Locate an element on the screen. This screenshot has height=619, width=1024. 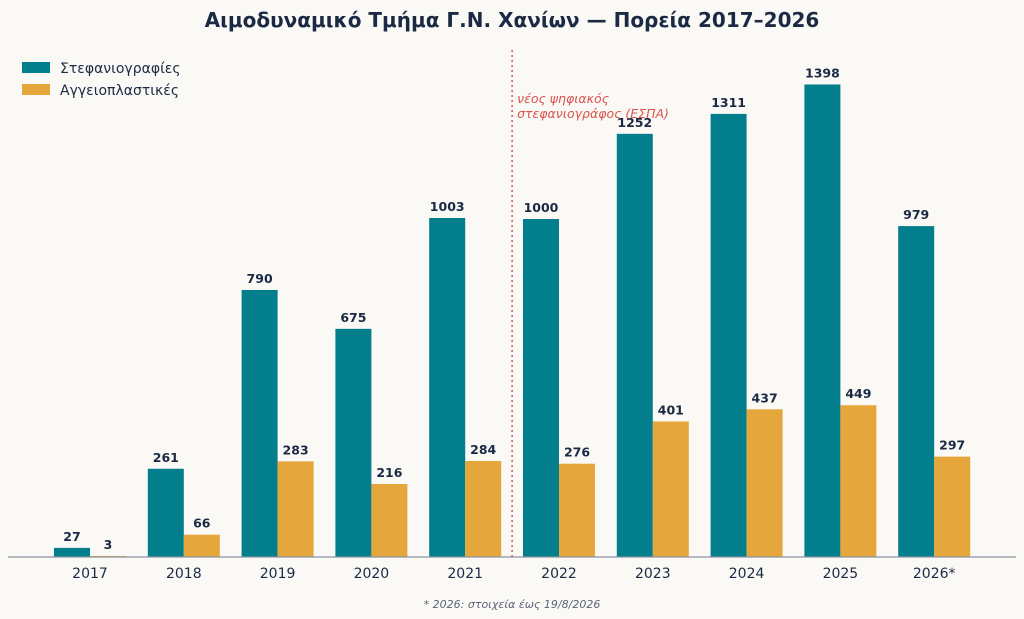
value-label-stefaniografies-2026: 979 is located at coordinates (916, 214).